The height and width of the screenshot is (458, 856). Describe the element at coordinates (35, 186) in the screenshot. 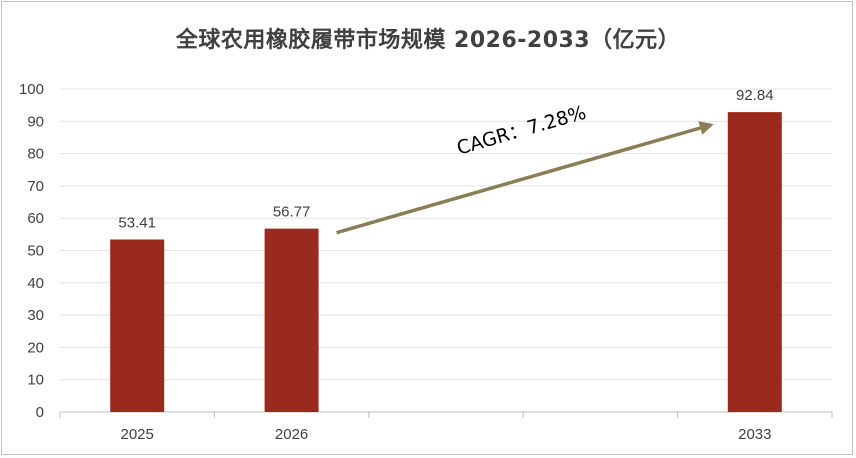

I see `y-tick-label: 70` at that location.